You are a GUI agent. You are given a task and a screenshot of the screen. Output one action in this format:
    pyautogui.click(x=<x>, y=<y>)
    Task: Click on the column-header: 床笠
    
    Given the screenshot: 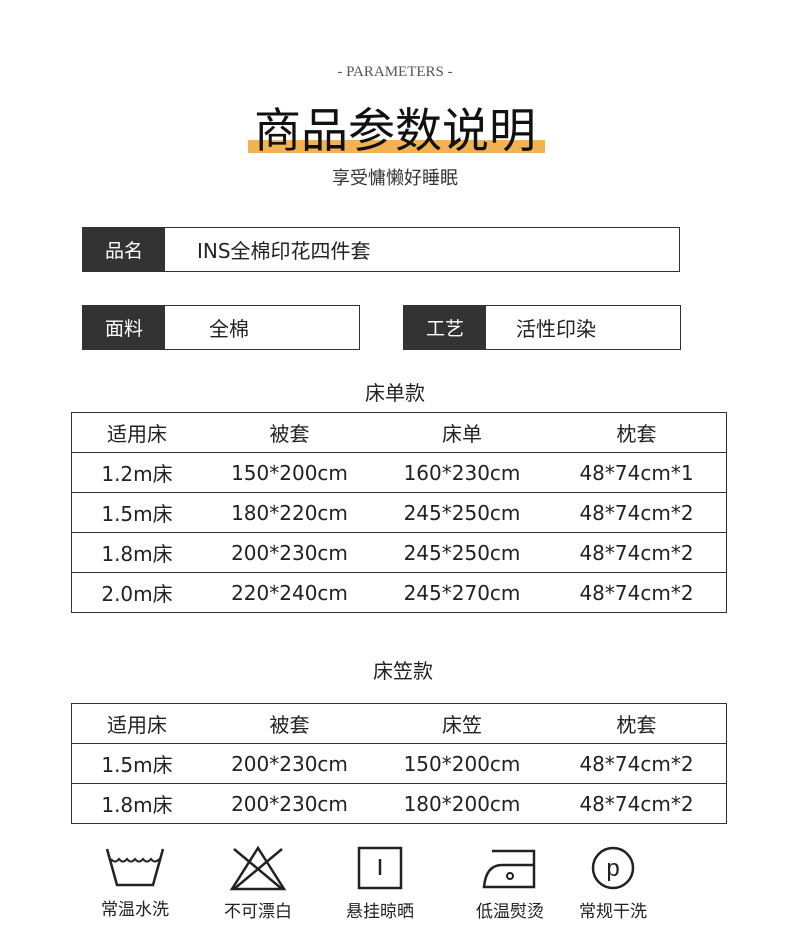 What is the action you would take?
    pyautogui.click(x=462, y=723)
    